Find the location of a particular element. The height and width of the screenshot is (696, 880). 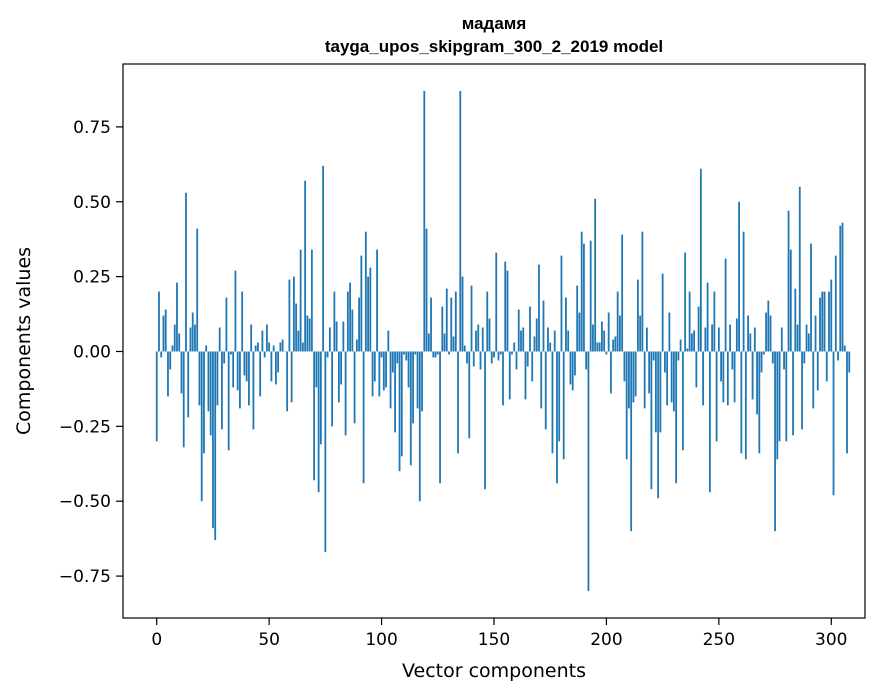

x-tick-label: 200 is located at coordinates (606, 640).